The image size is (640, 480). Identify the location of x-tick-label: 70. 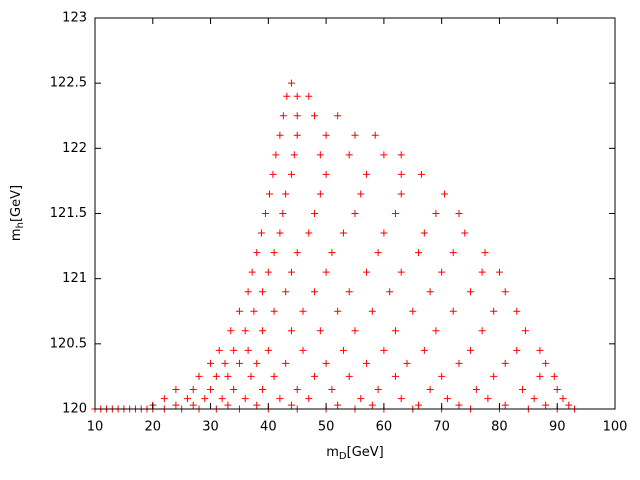
(441, 427).